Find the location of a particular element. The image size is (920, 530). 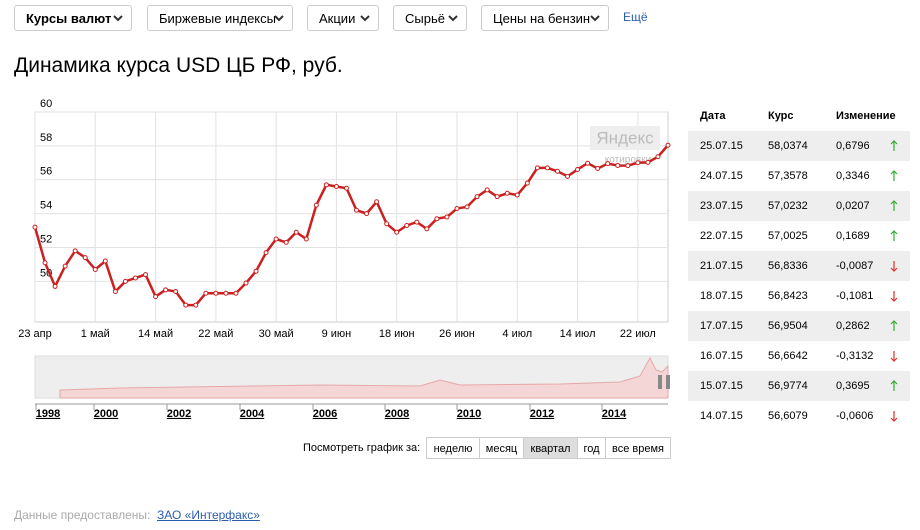

x-tick-label: 4 июл is located at coordinates (517, 334).